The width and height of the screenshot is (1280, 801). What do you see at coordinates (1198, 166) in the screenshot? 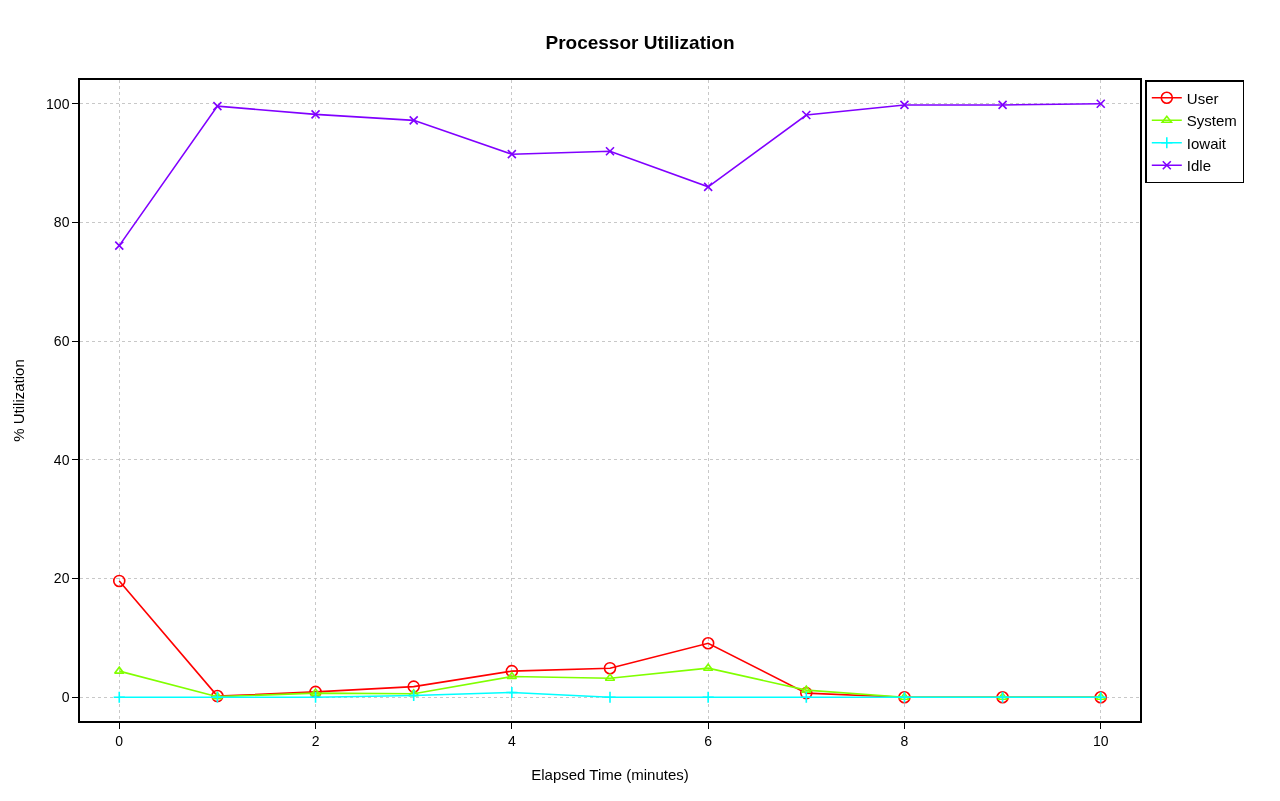
I see `legend-label: Idle` at bounding box center [1198, 166].